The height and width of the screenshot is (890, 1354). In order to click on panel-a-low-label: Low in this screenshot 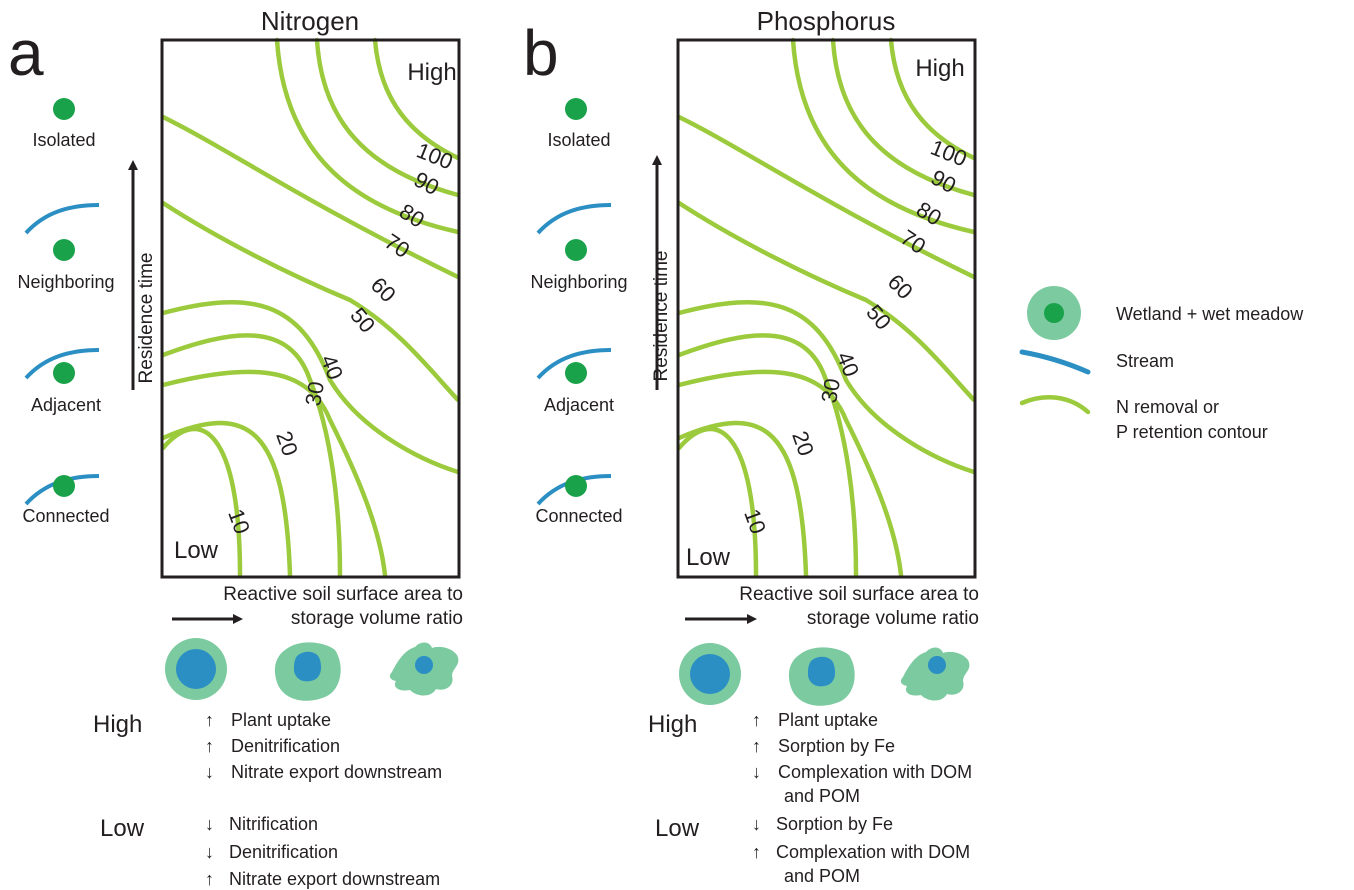, I will do `click(122, 828)`.